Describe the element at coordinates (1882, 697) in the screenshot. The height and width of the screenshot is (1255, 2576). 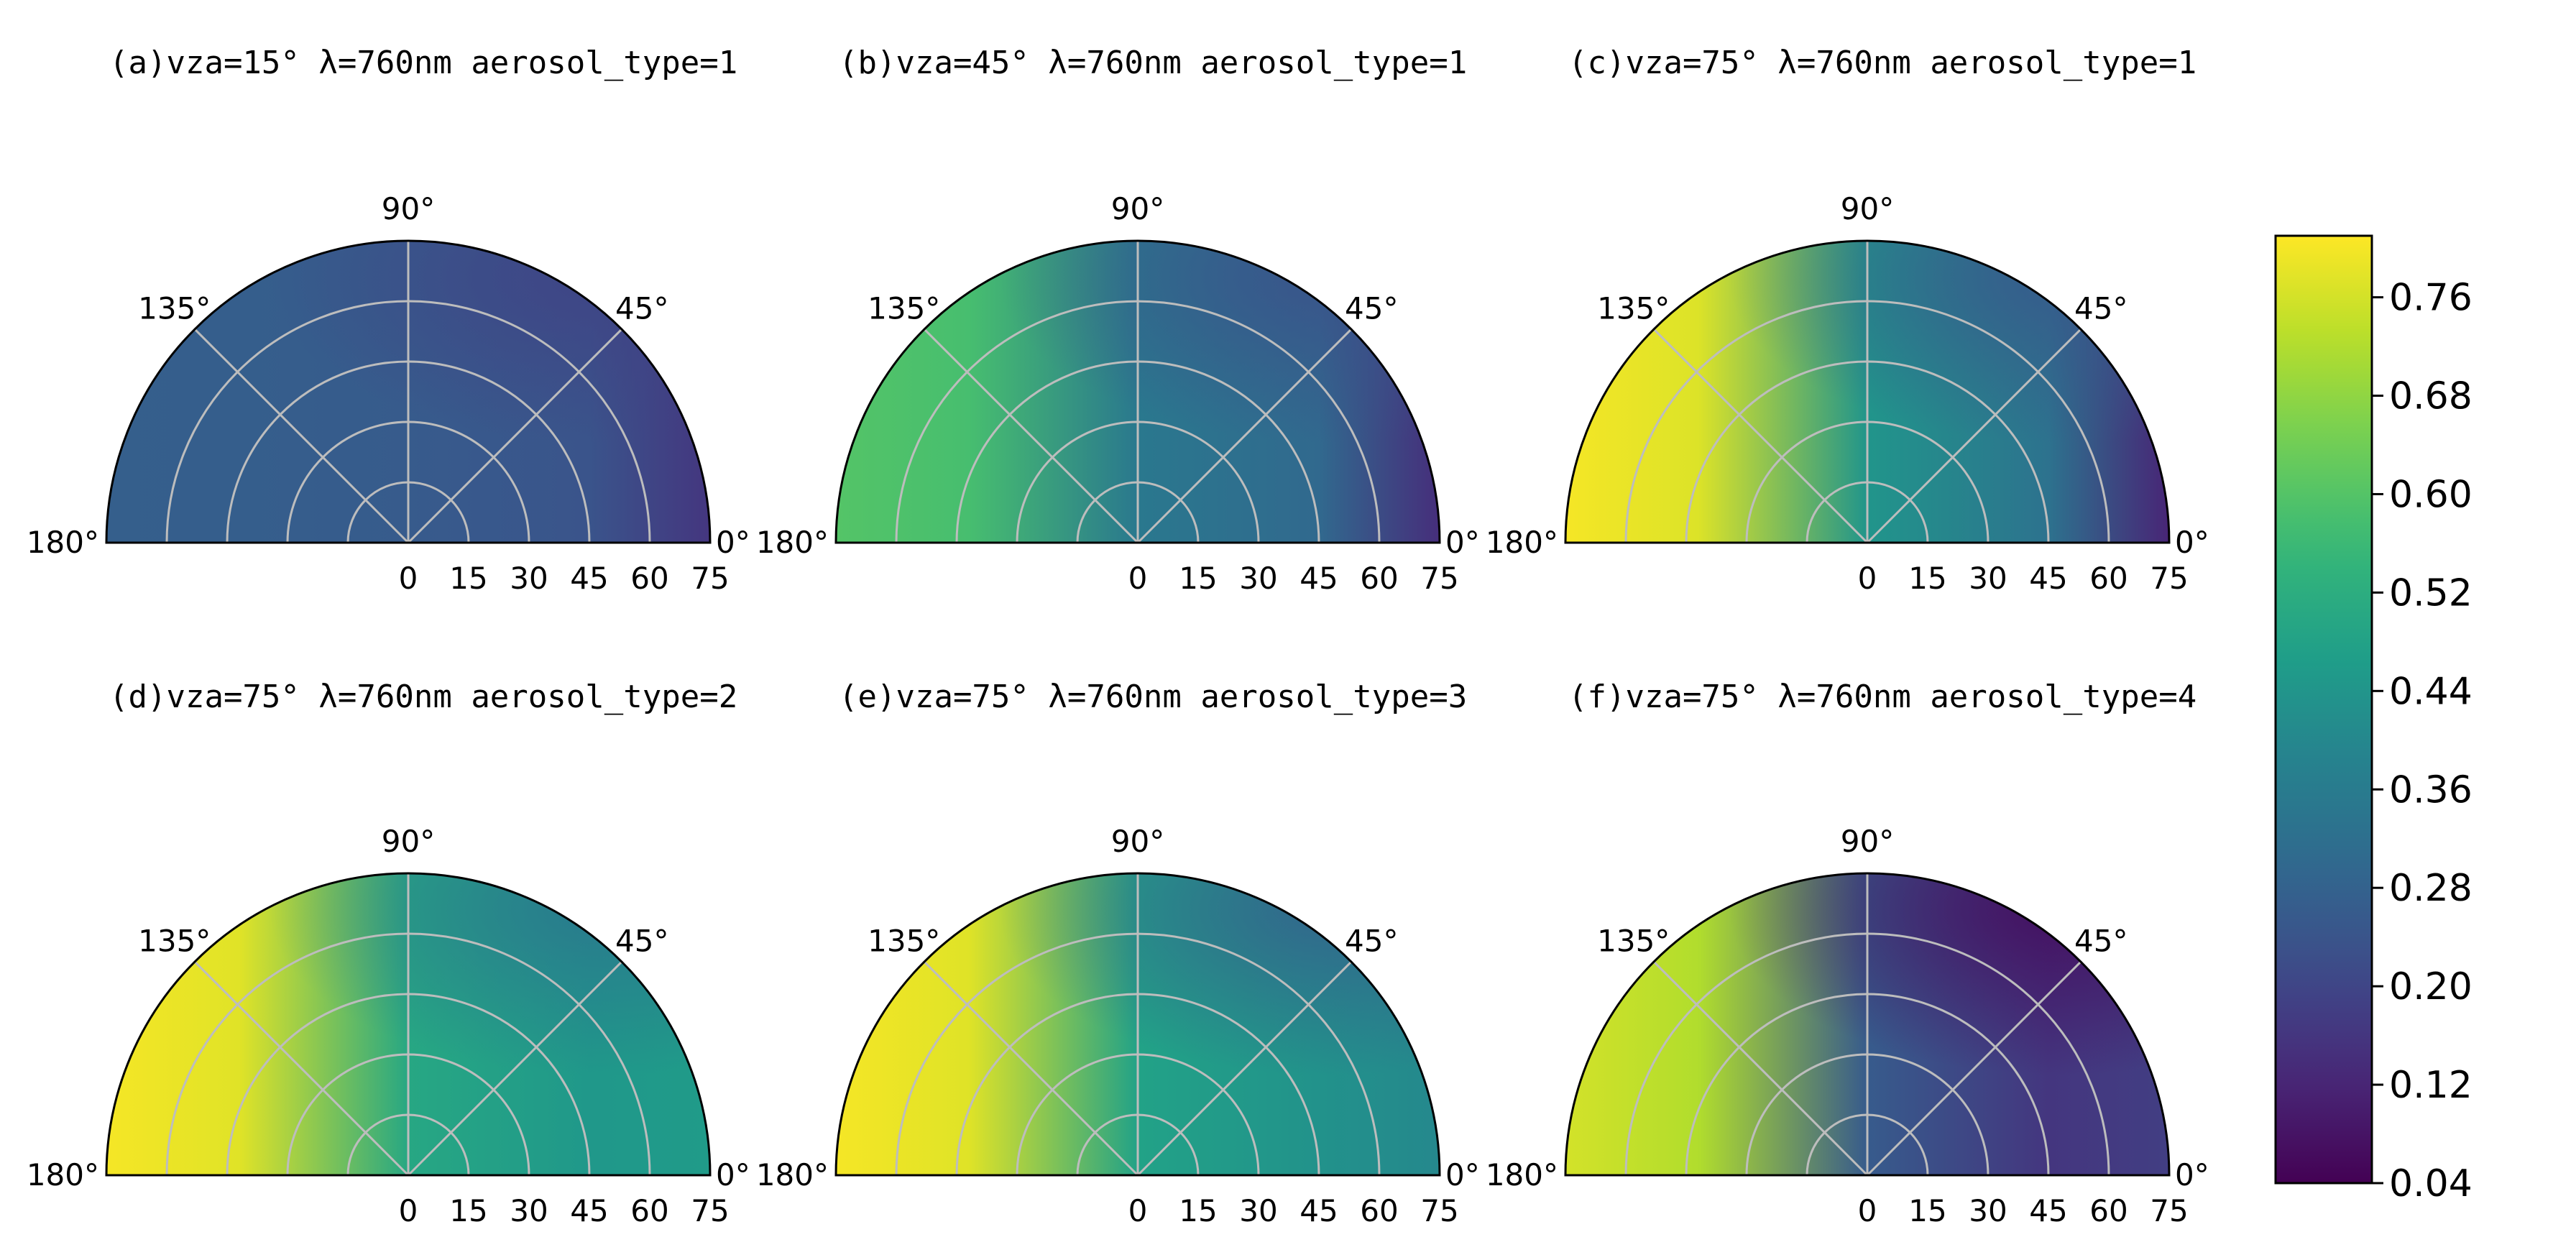
I see `panel-title: (f)vza=75° λ=760nm aerosol_type=4` at that location.